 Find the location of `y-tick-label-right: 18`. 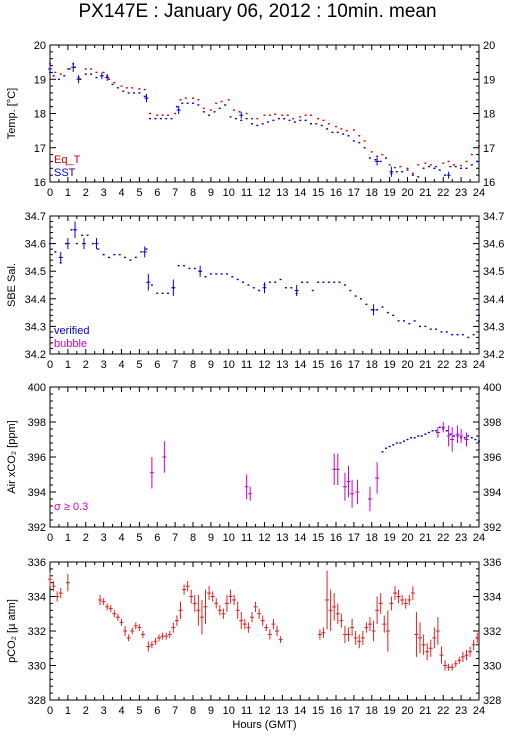

y-tick-label-right: 18 is located at coordinates (489, 115).